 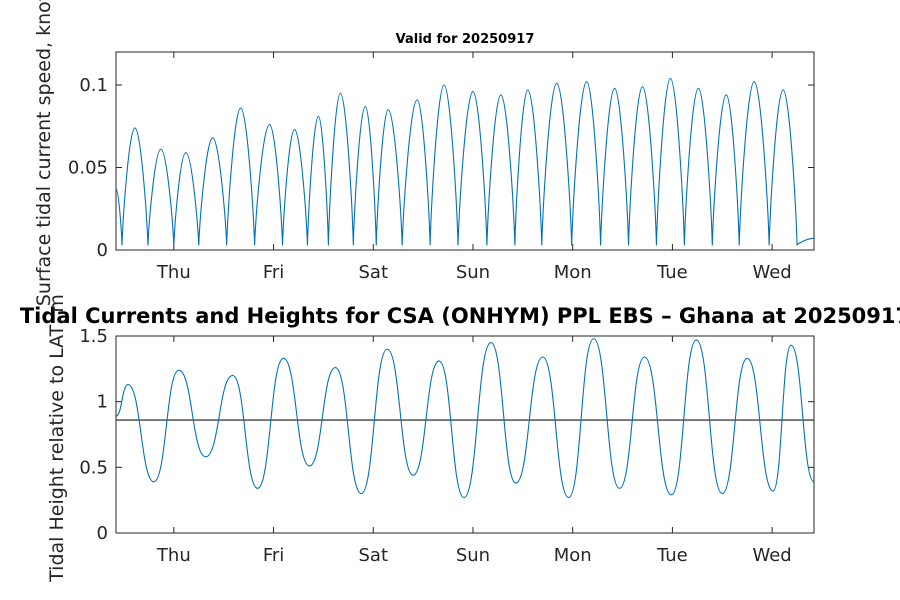 I want to click on current-speed-y-tick-label: 0.1, so click(x=93, y=85).